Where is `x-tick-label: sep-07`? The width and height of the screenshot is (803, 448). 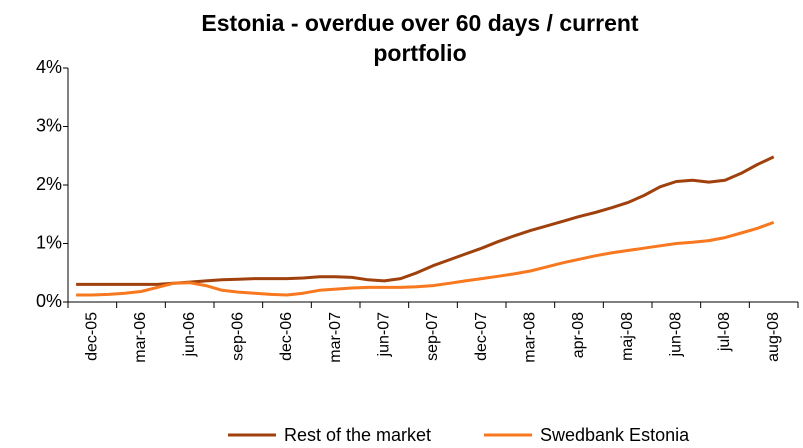
x-tick-label: sep-07 is located at coordinates (432, 336).